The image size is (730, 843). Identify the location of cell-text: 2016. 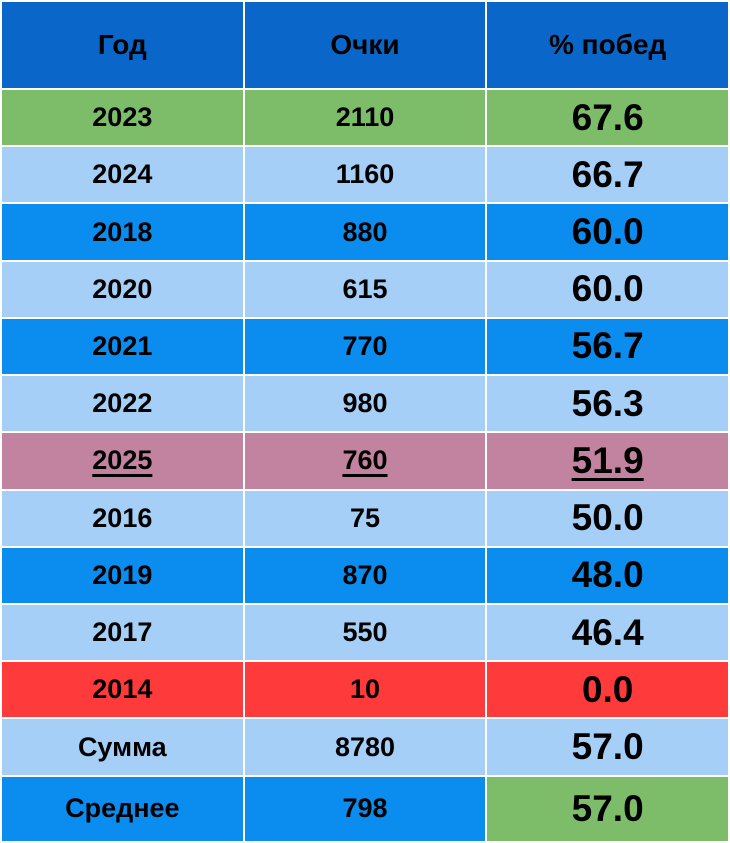
(122, 517).